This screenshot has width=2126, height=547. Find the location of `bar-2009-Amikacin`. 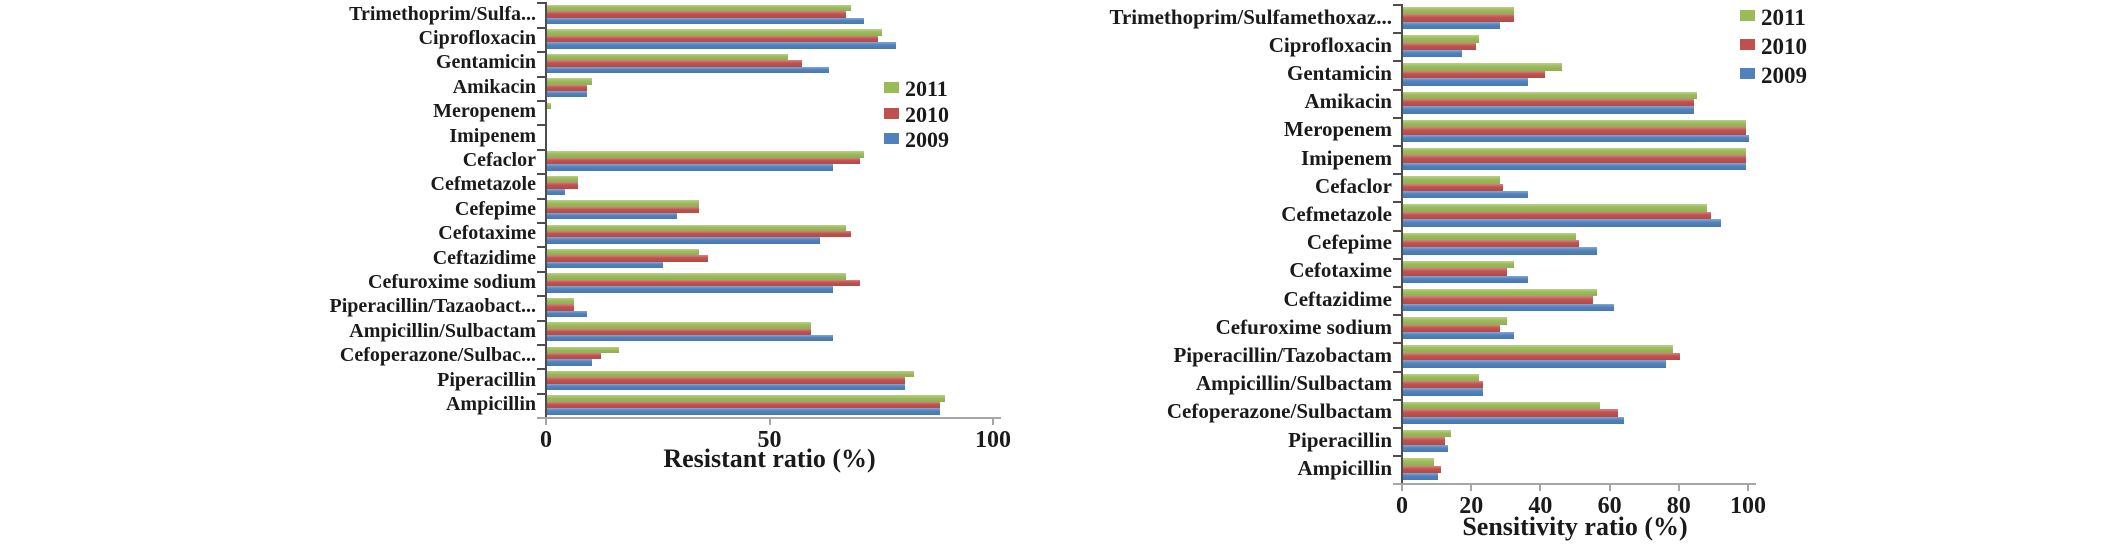

bar-2009-Amikacin is located at coordinates (1548, 110).